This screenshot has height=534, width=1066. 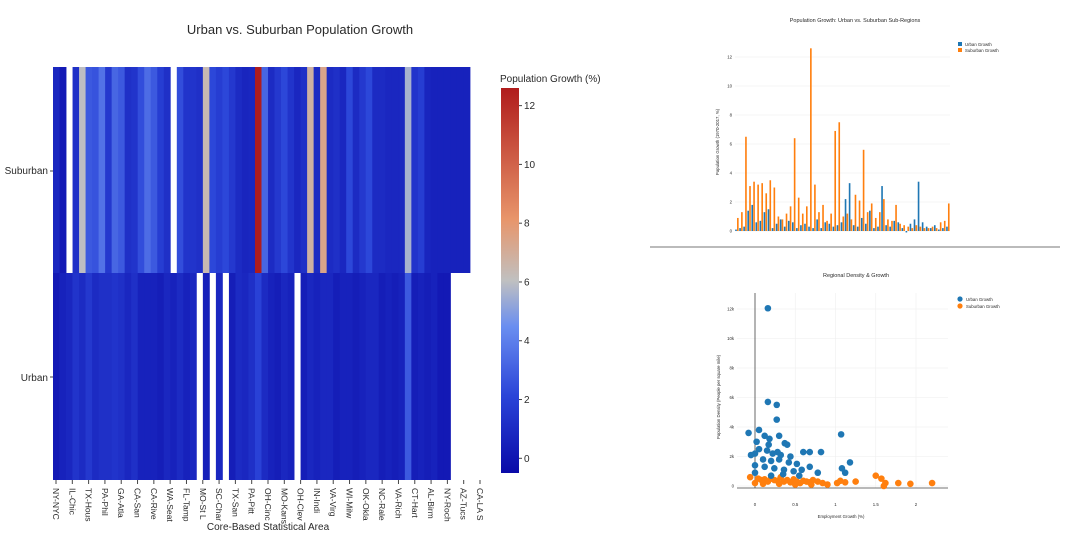 What do you see at coordinates (301, 504) in the screenshot?
I see `heatmap-x-tick-label: OH-Clev` at bounding box center [301, 504].